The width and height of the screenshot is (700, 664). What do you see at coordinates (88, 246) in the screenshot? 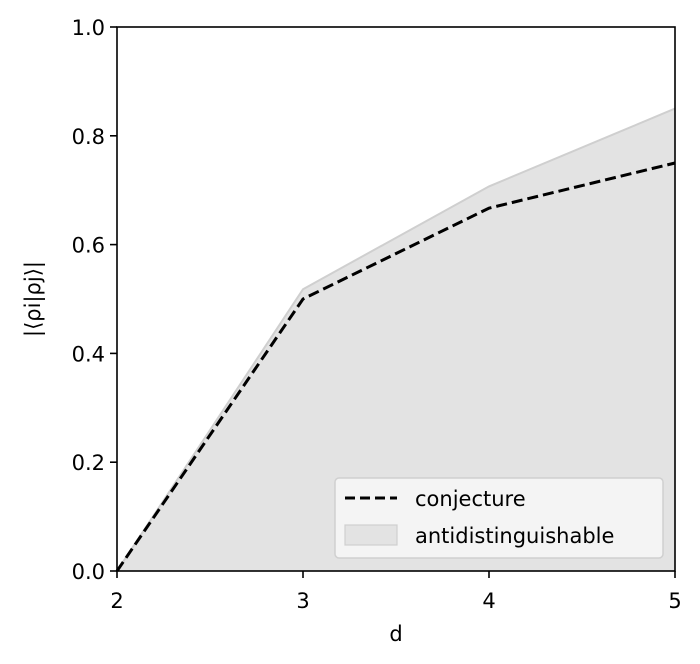
I see `y-tick-label: 0.6` at bounding box center [88, 246].